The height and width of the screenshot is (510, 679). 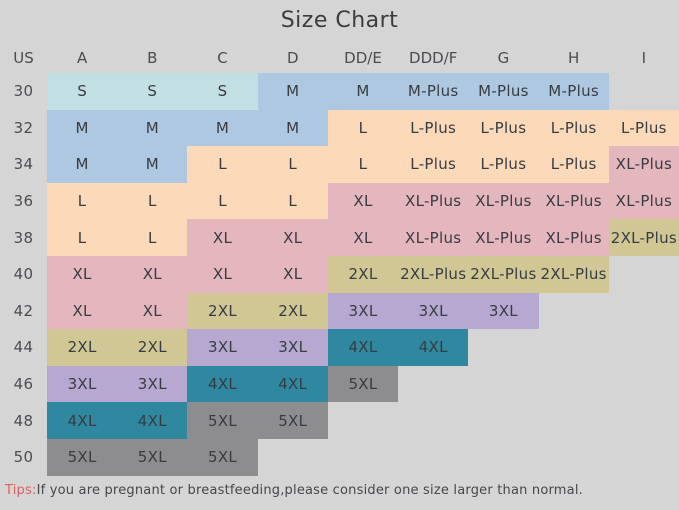 I want to click on column-header-i: I, so click(x=644, y=57).